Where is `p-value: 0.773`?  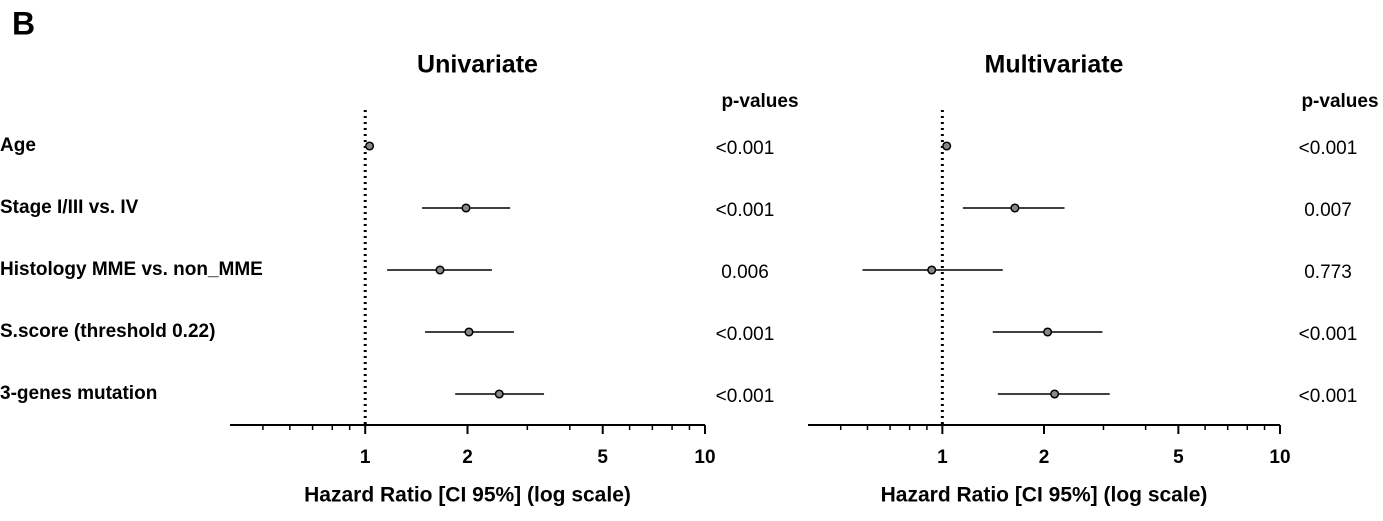
p-value: 0.773 is located at coordinates (1328, 272).